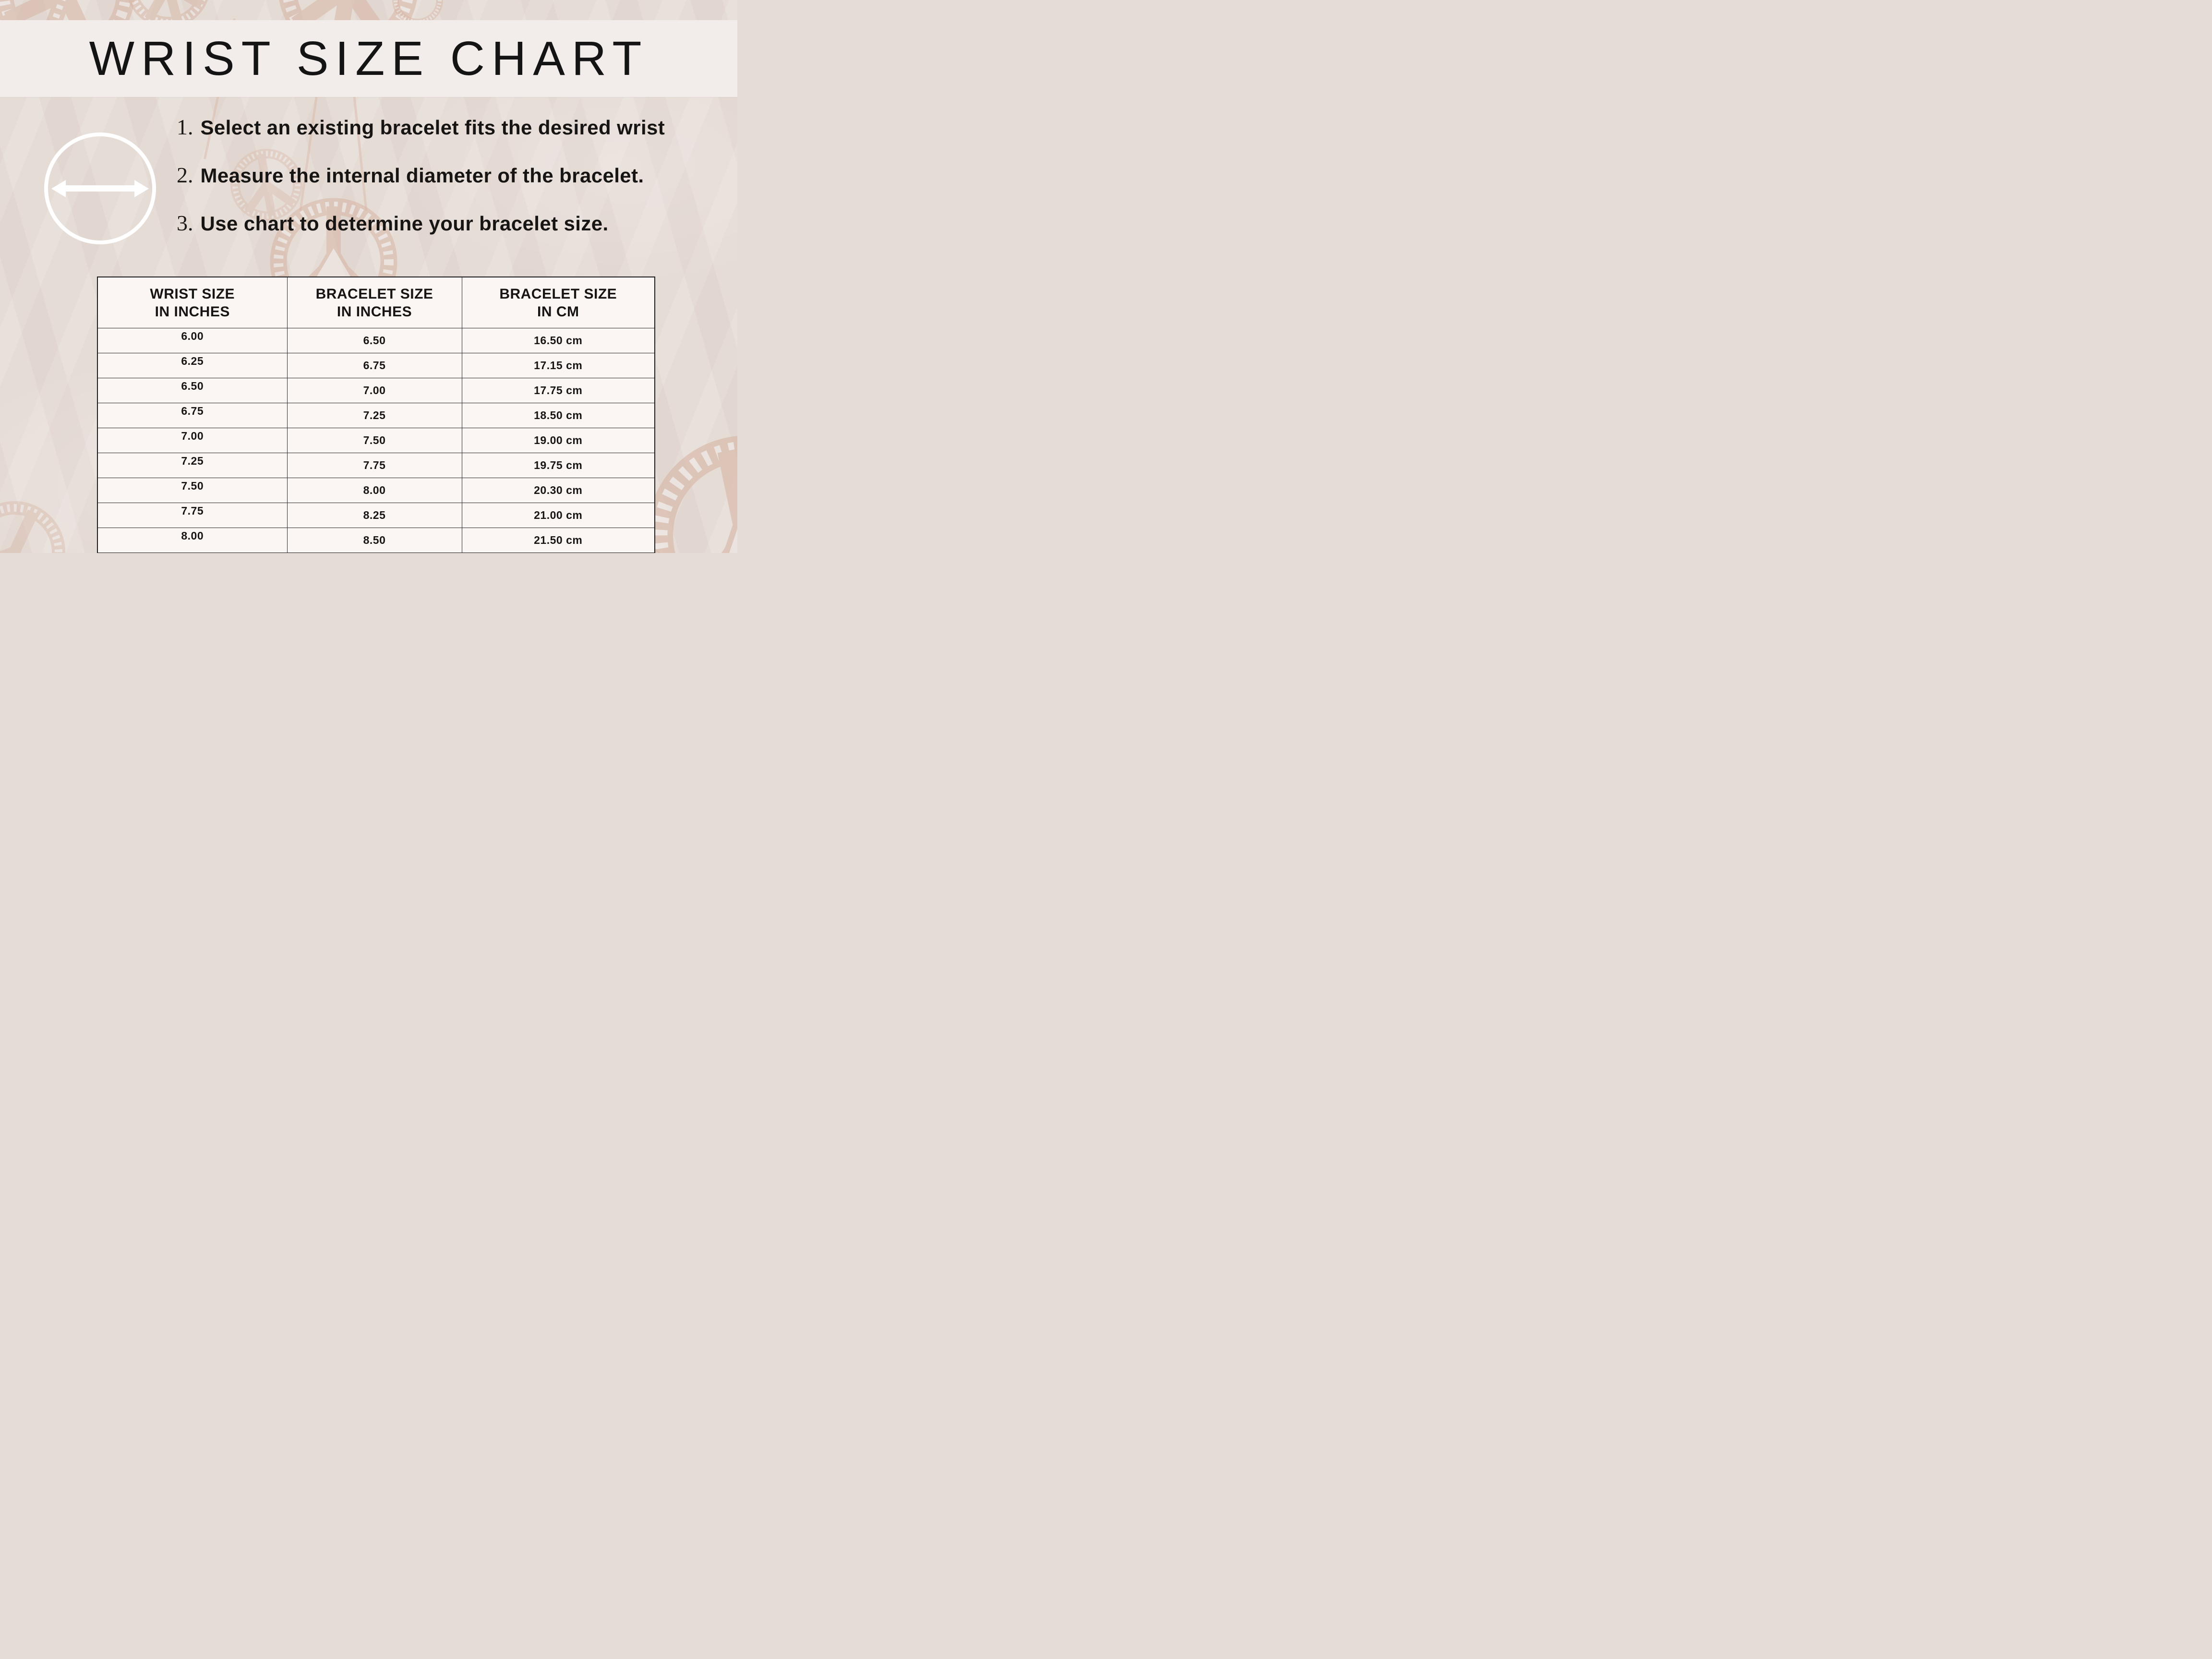 The height and width of the screenshot is (1659, 2212). What do you see at coordinates (185, 127) in the screenshot?
I see `step-number: 1.` at bounding box center [185, 127].